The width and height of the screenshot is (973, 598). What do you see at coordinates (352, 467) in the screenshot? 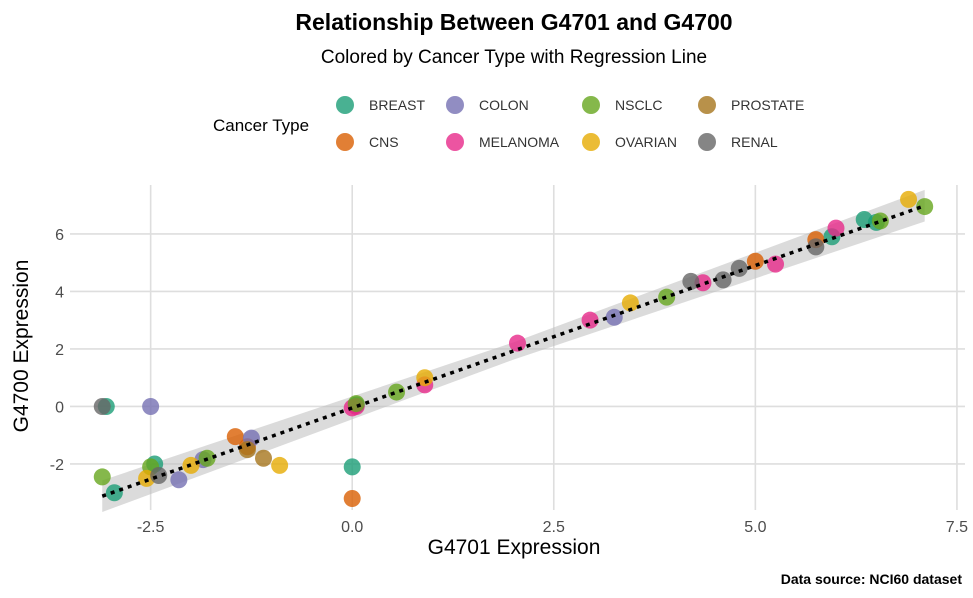
I see `data-point-breast` at bounding box center [352, 467].